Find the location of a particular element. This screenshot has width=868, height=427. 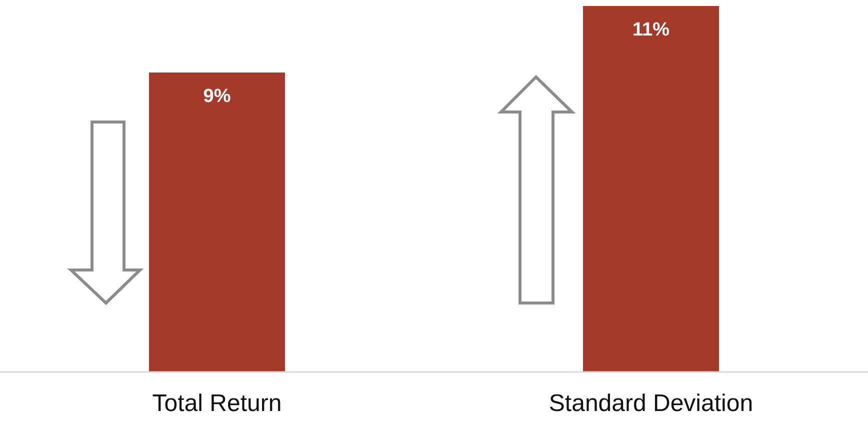

x-tick-label: Total Return is located at coordinates (217, 404).